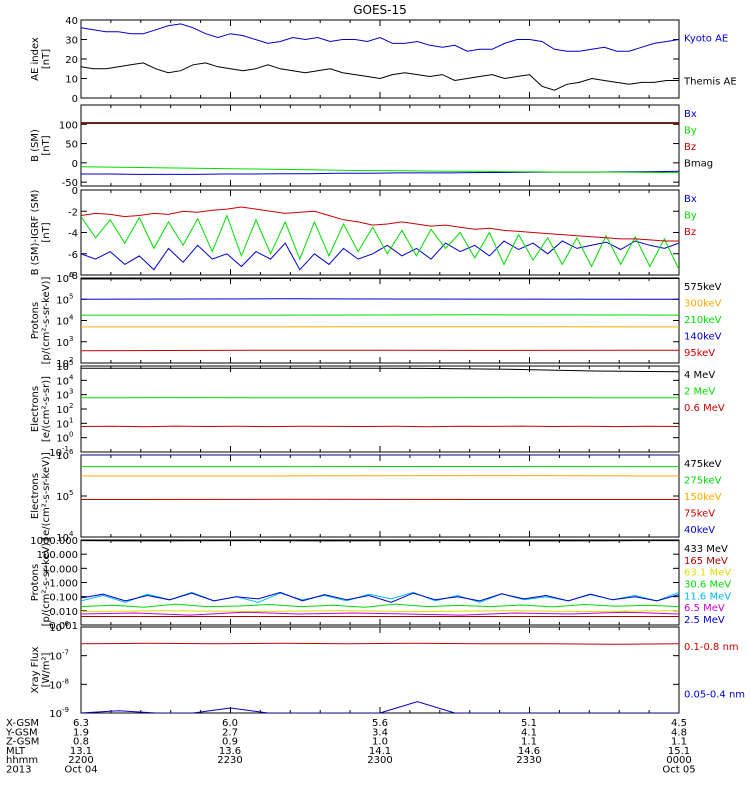  Describe the element at coordinates (35, 669) in the screenshot. I see `y-axis-label: Xray Flux` at that location.